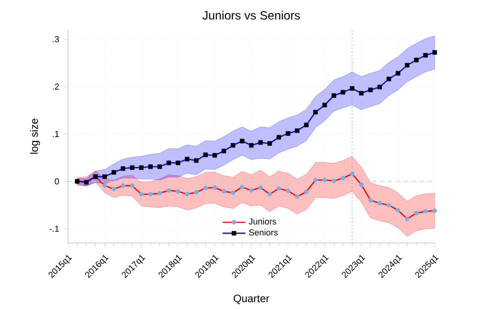 Image resolution: width=500 pixels, height=309 pixels. Describe the element at coordinates (263, 232) in the screenshot. I see `legend-label: Seniors` at that location.